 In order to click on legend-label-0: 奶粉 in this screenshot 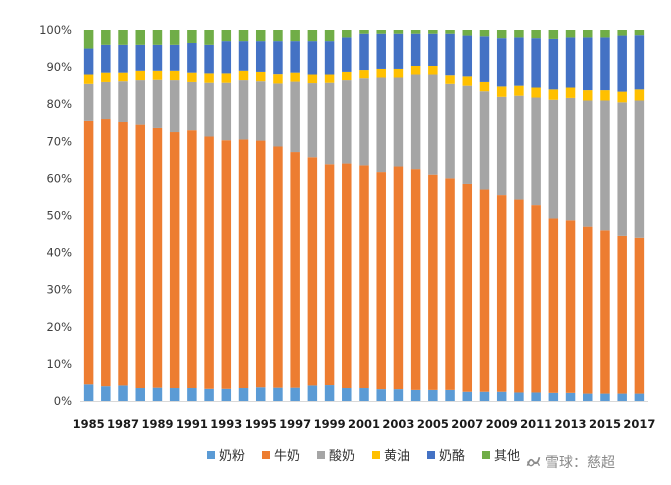, I will do `click(232, 456)`.